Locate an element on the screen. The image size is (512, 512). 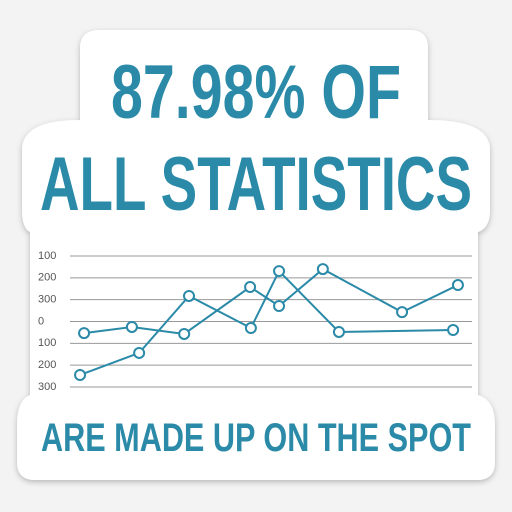
line is located at coordinates (271, 301).